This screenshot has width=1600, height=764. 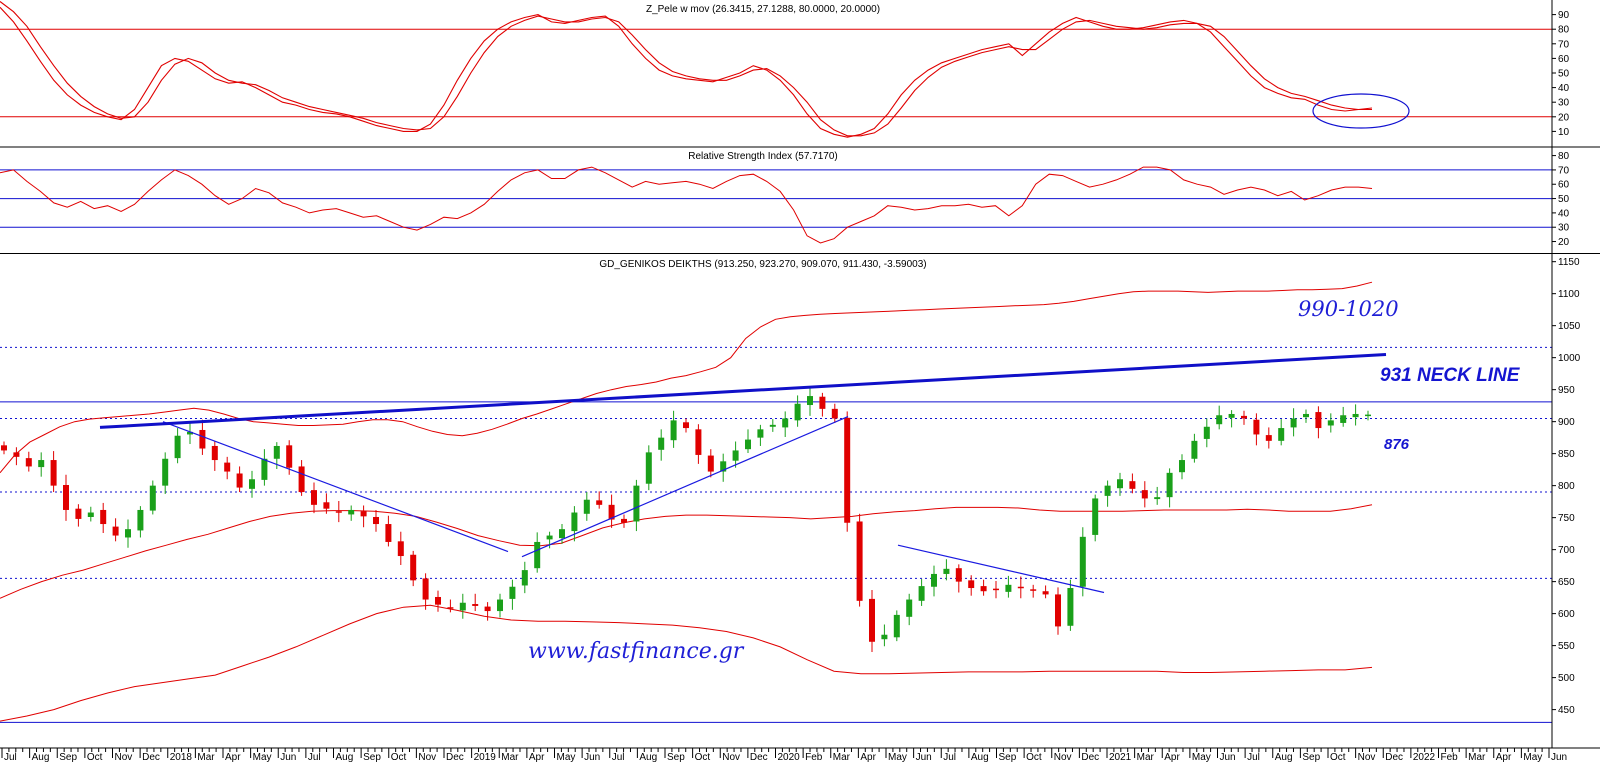 I want to click on y-tick-label: 1050, so click(x=1569, y=326).